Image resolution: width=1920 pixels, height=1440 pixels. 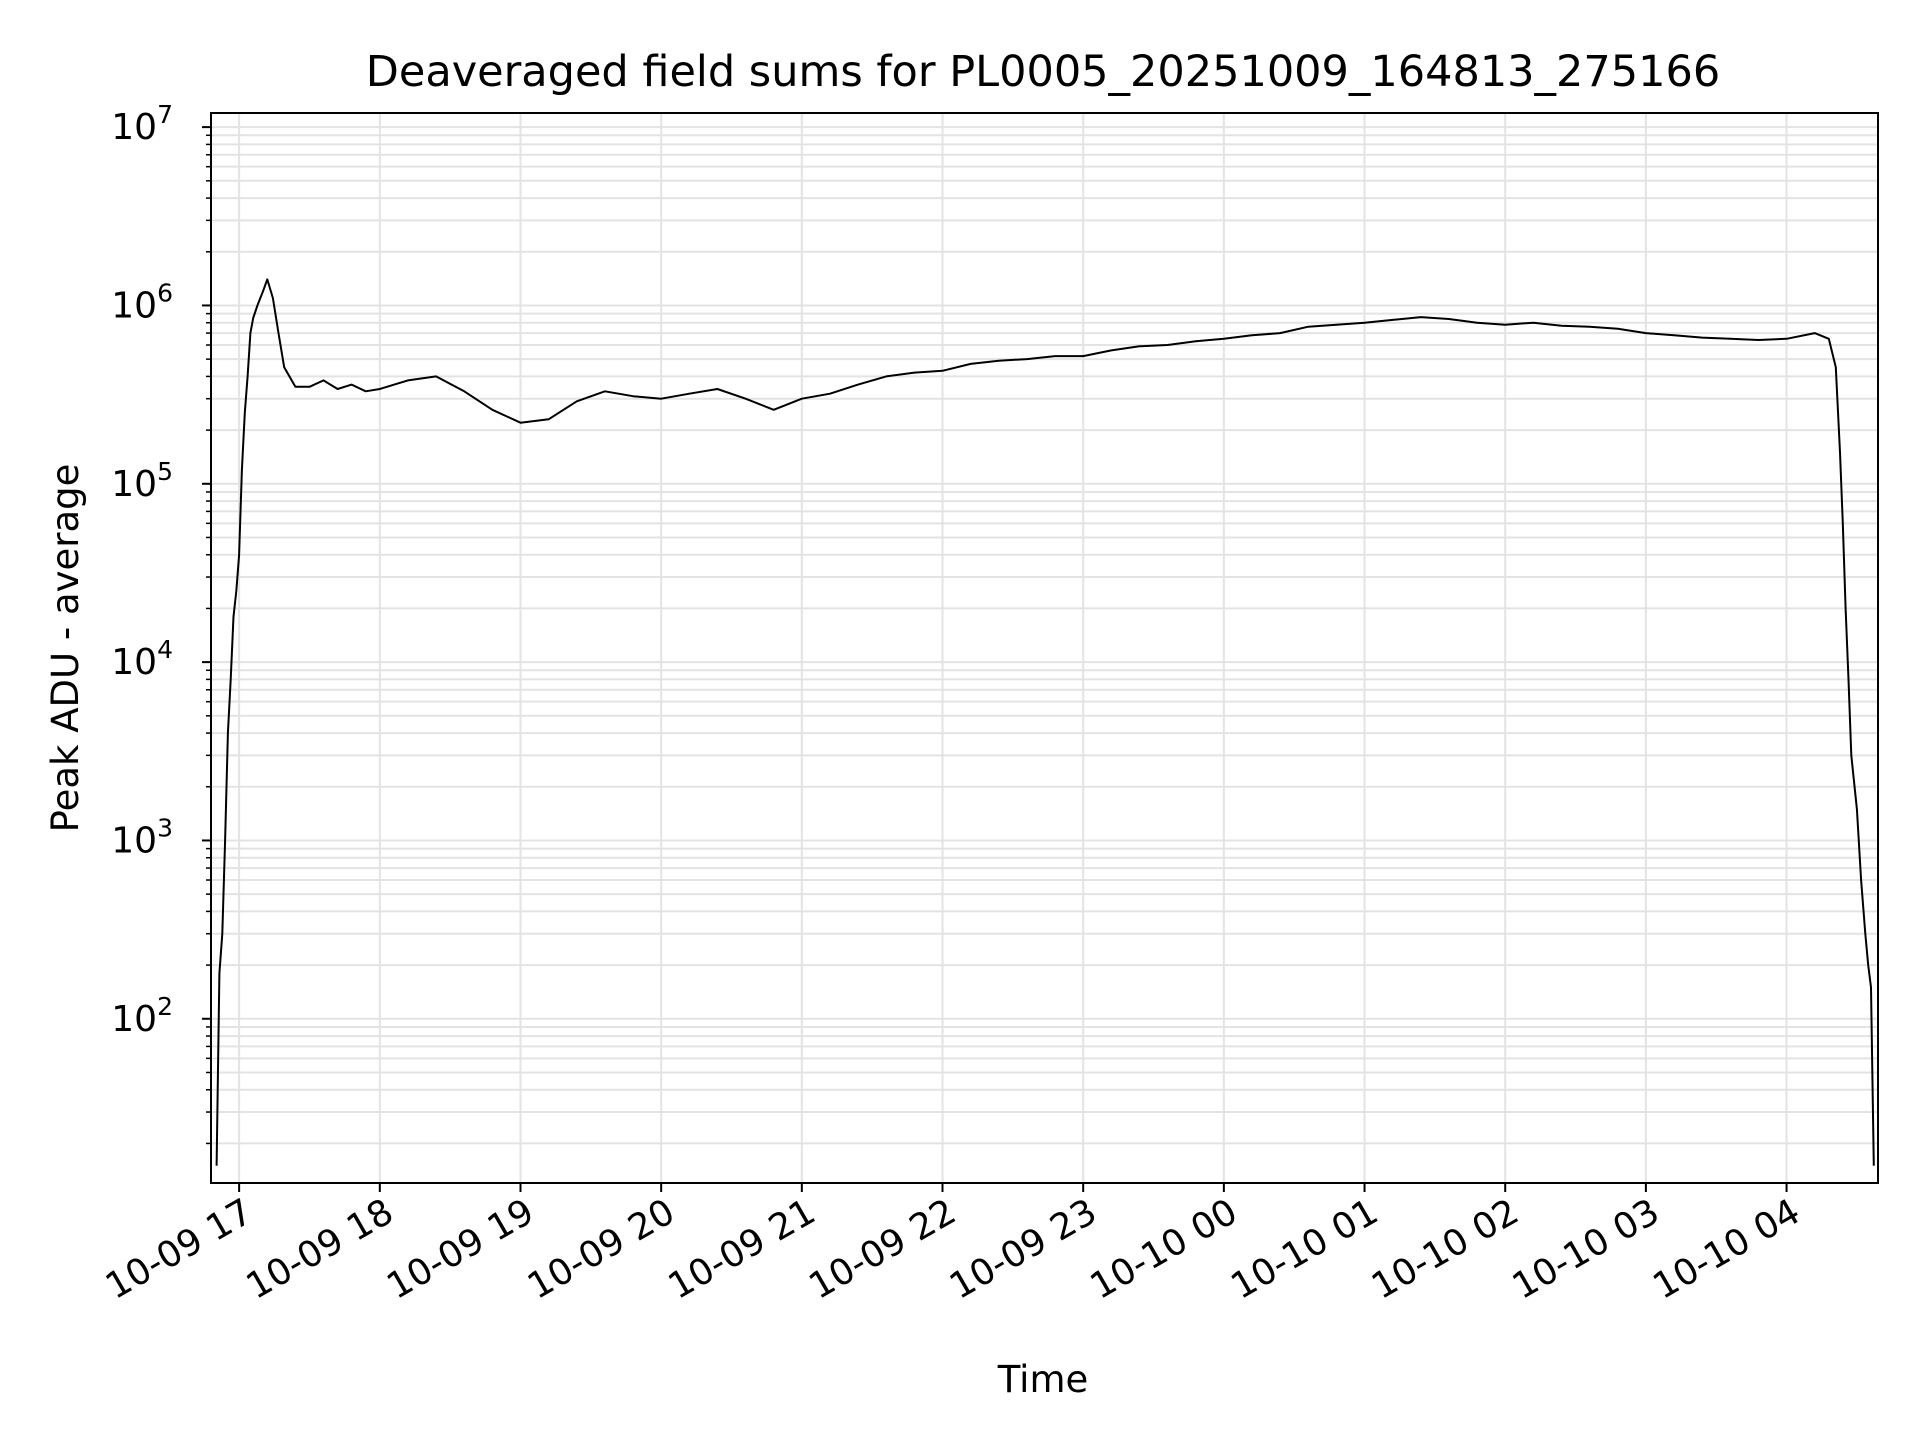 What do you see at coordinates (165, 114) in the screenshot?
I see `y-tick-exponent: 7` at bounding box center [165, 114].